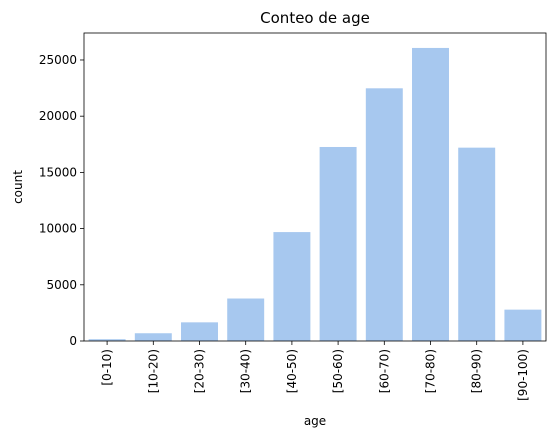  Describe the element at coordinates (58, 60) in the screenshot. I see `y-tick-label-5: 25000` at that location.